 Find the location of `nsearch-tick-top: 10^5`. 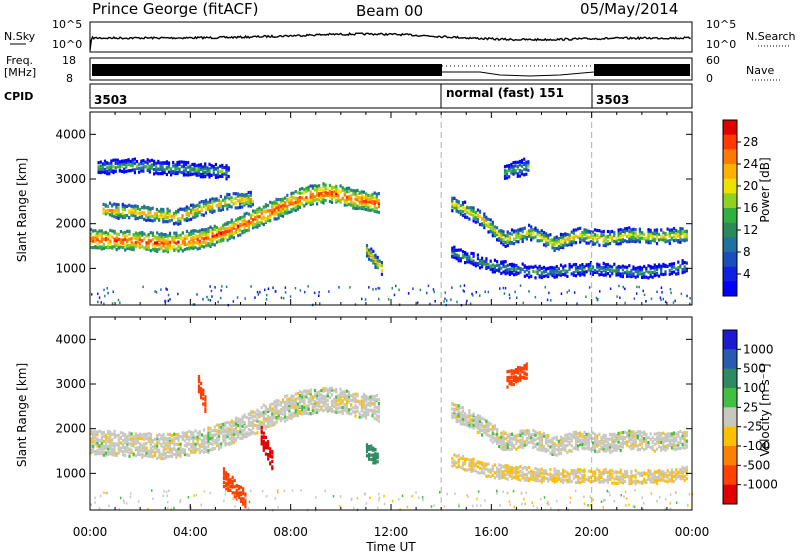

nsearch-tick-top: 10^5 is located at coordinates (721, 24).